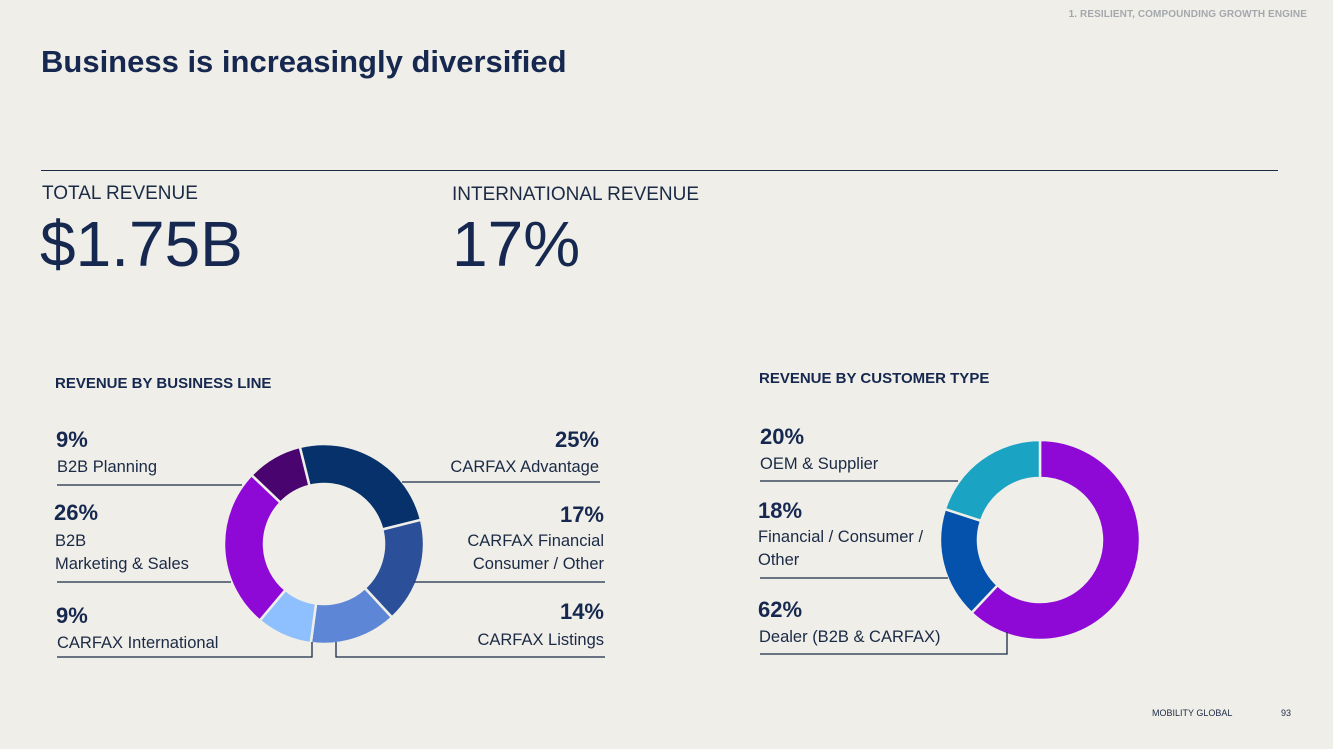 The width and height of the screenshot is (1333, 749). What do you see at coordinates (581, 514) in the screenshot?
I see `pct-carfax-financial: 17%` at bounding box center [581, 514].